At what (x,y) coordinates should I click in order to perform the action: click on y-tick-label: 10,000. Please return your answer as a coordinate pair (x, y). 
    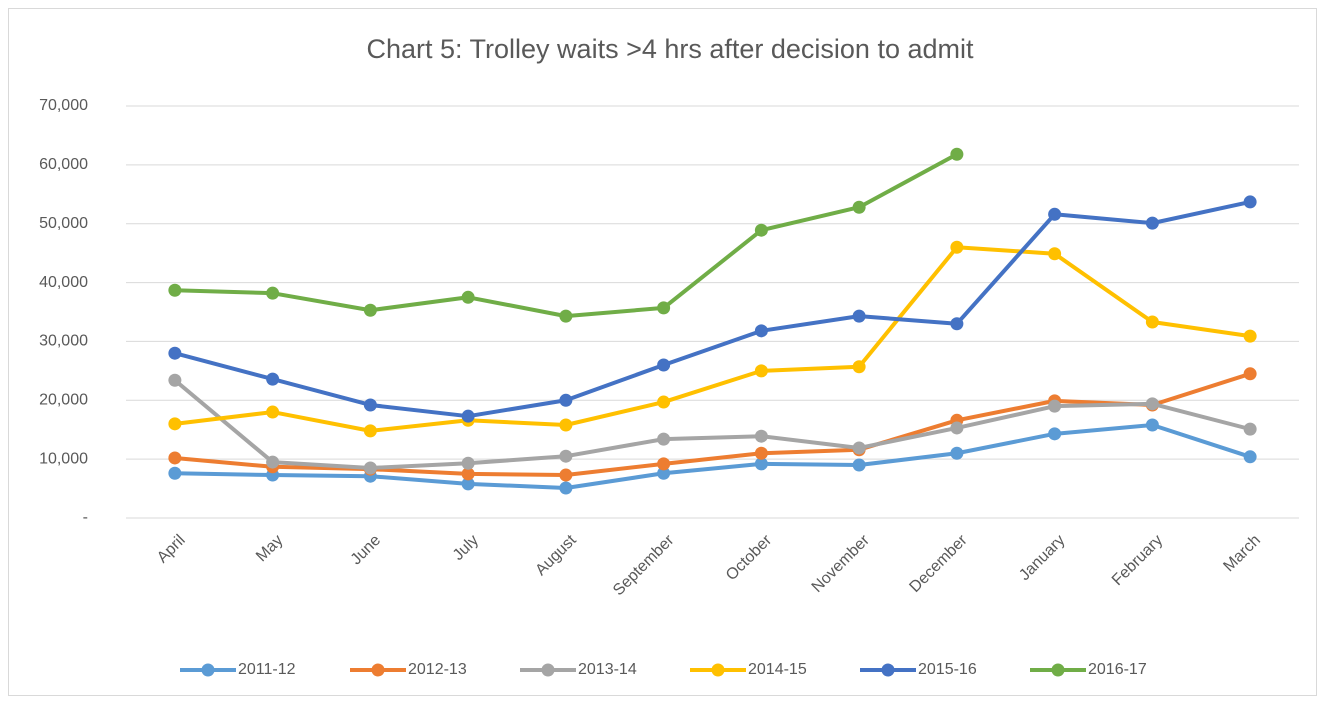
    Looking at the image, I should click on (63, 458).